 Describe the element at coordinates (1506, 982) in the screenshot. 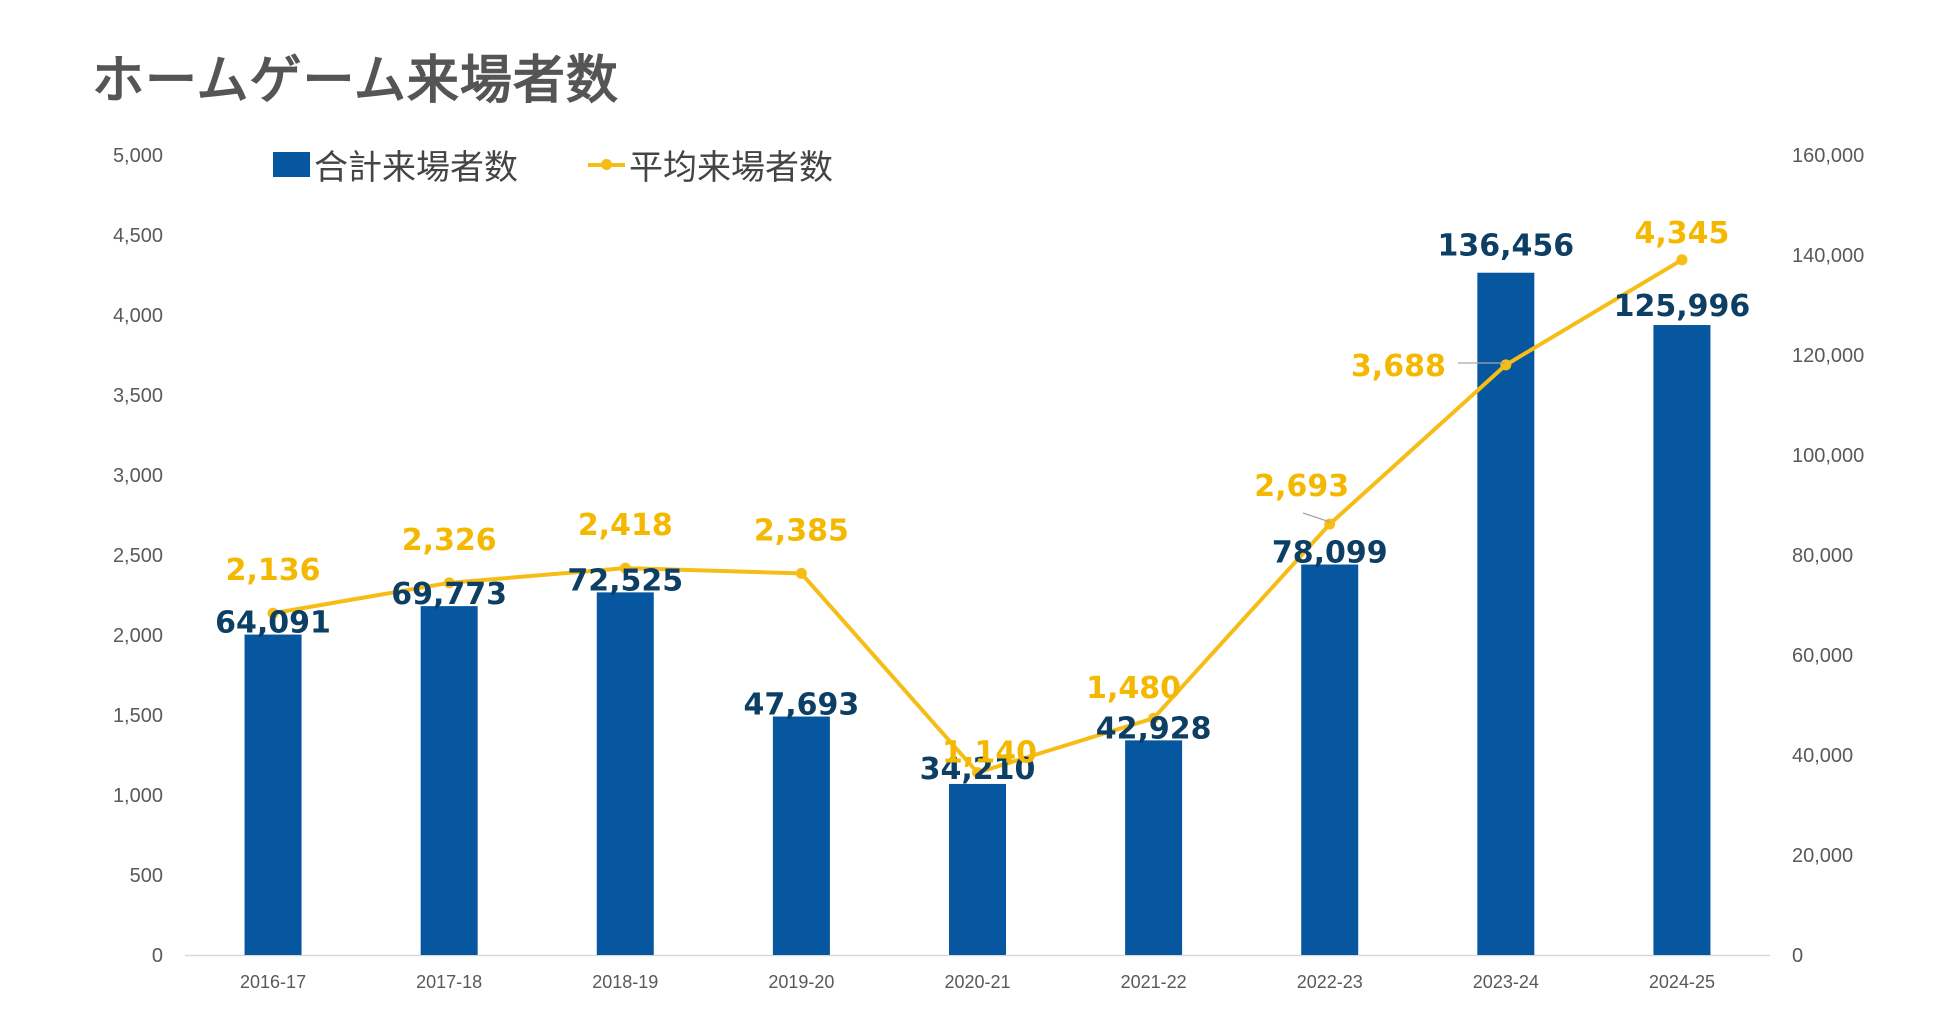

I see `x-axis-tick: 2023-24` at that location.